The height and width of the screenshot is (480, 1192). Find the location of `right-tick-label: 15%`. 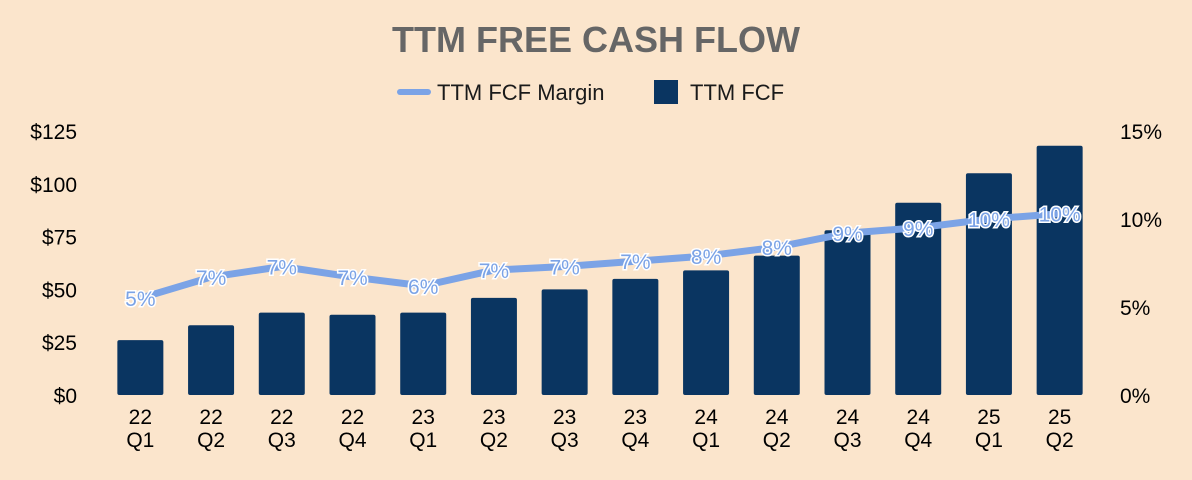

right-tick-label: 15% is located at coordinates (1141, 132).